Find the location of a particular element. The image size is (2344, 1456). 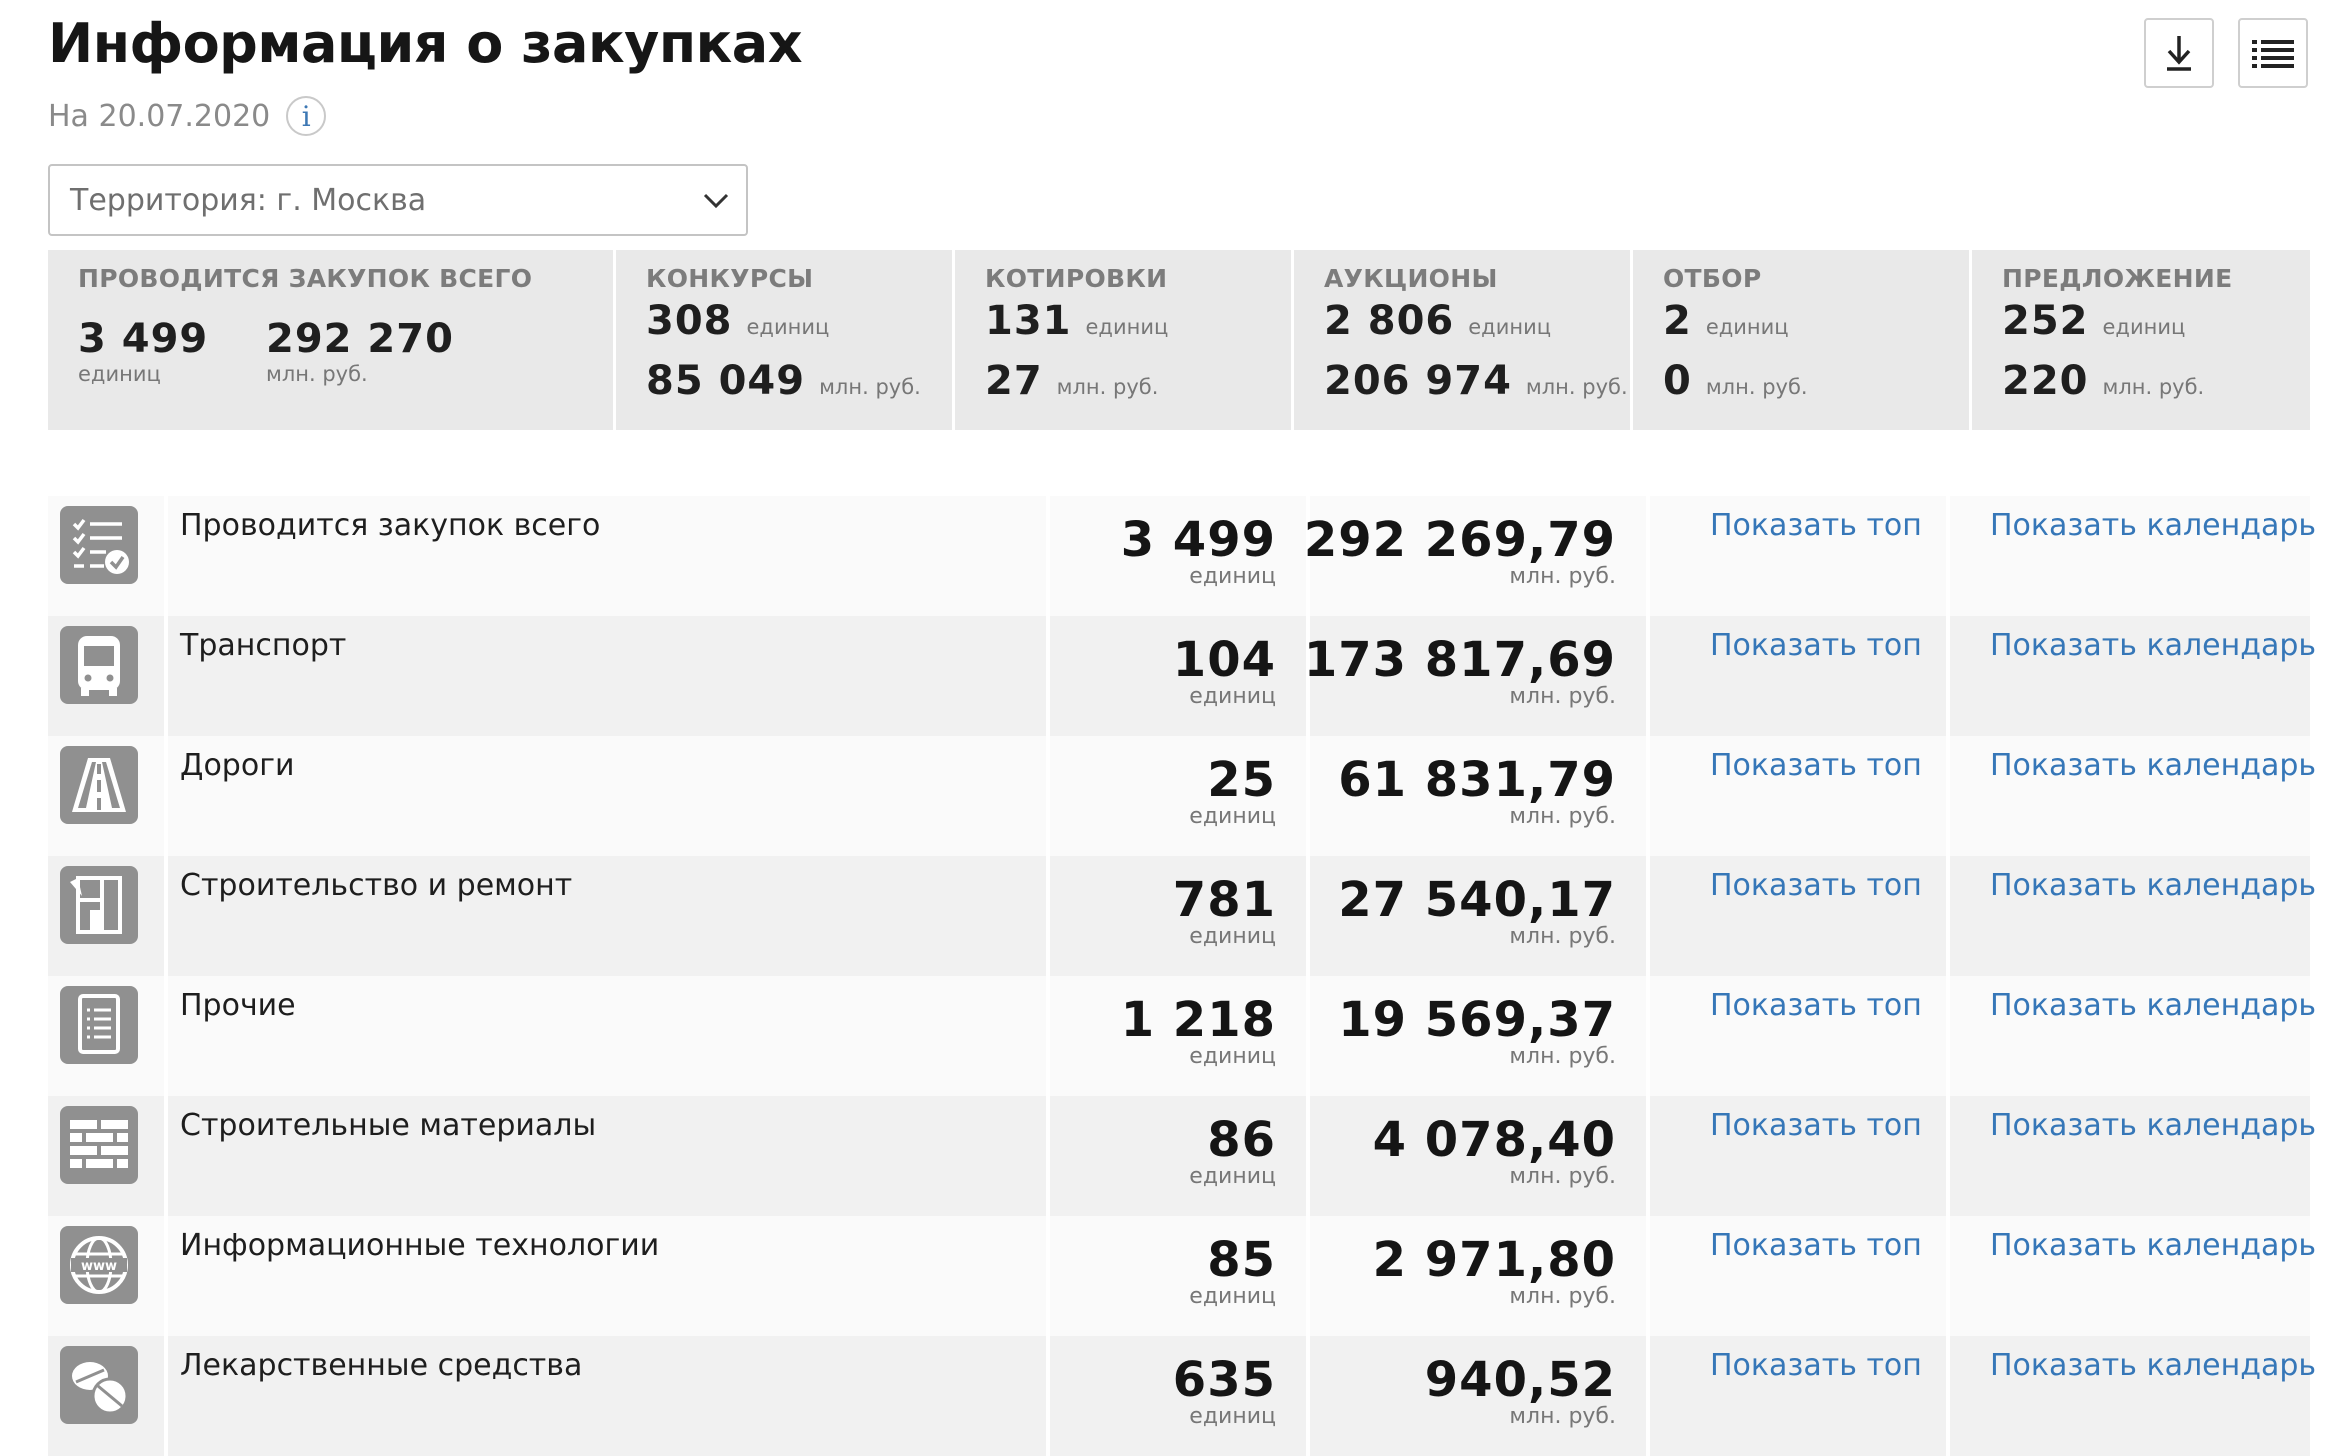

territory-value: Территория: г. Москва is located at coordinates (248, 200).